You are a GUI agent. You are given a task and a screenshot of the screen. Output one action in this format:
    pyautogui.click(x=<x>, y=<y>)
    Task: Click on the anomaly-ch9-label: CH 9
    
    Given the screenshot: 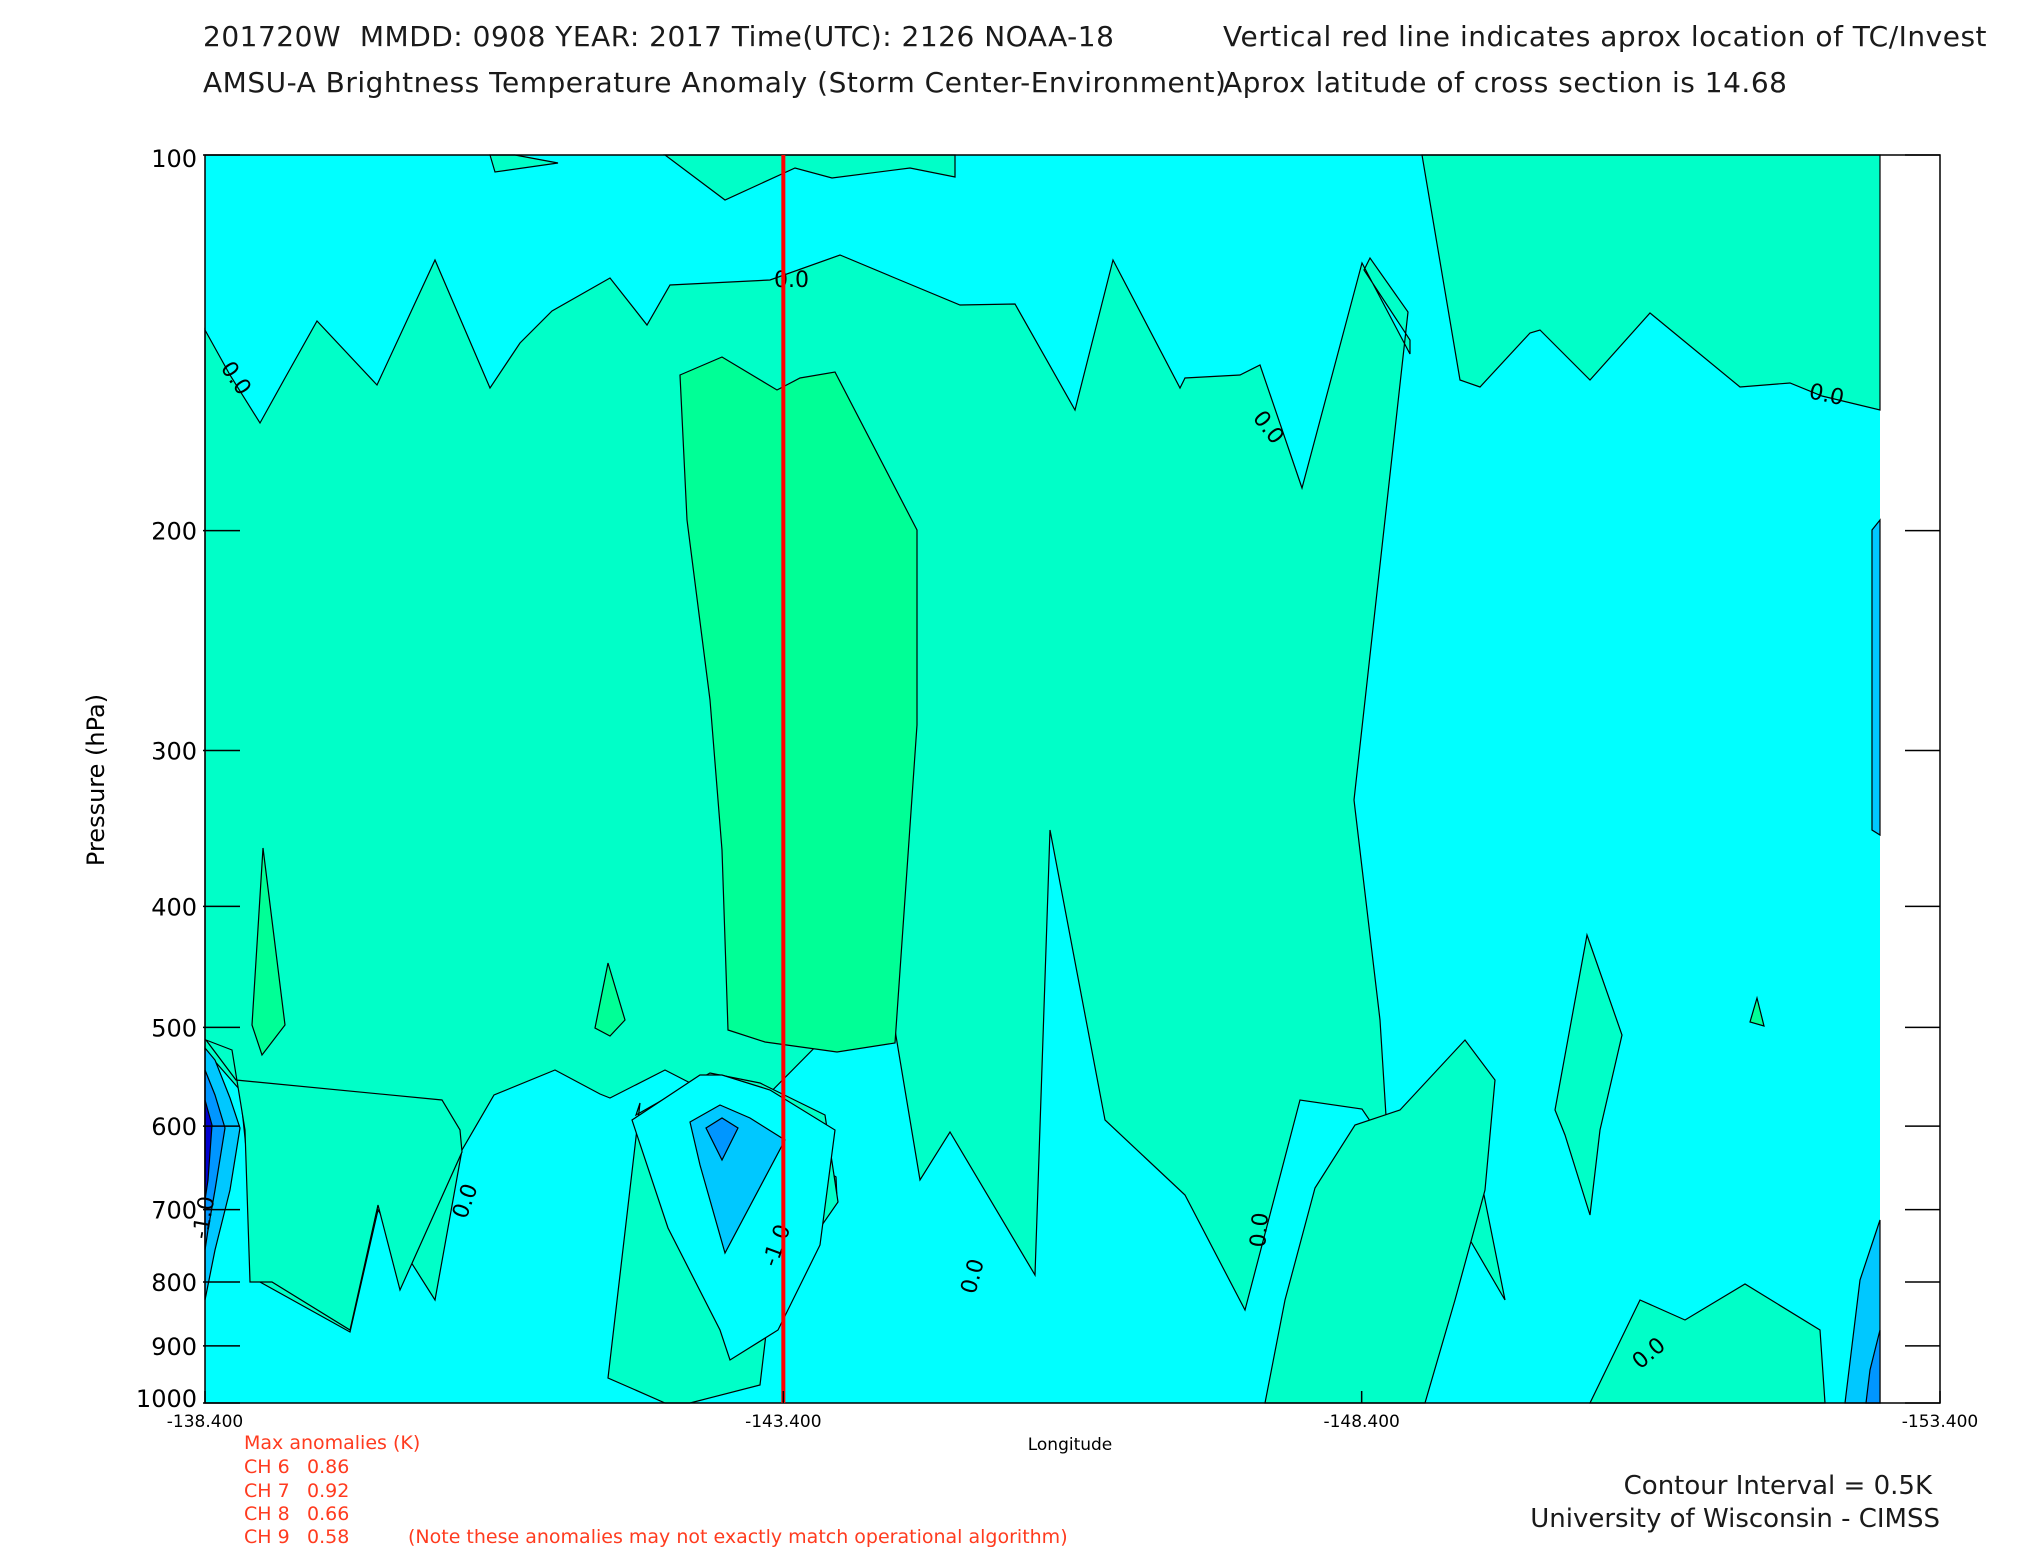 What is the action you would take?
    pyautogui.click(x=267, y=1537)
    